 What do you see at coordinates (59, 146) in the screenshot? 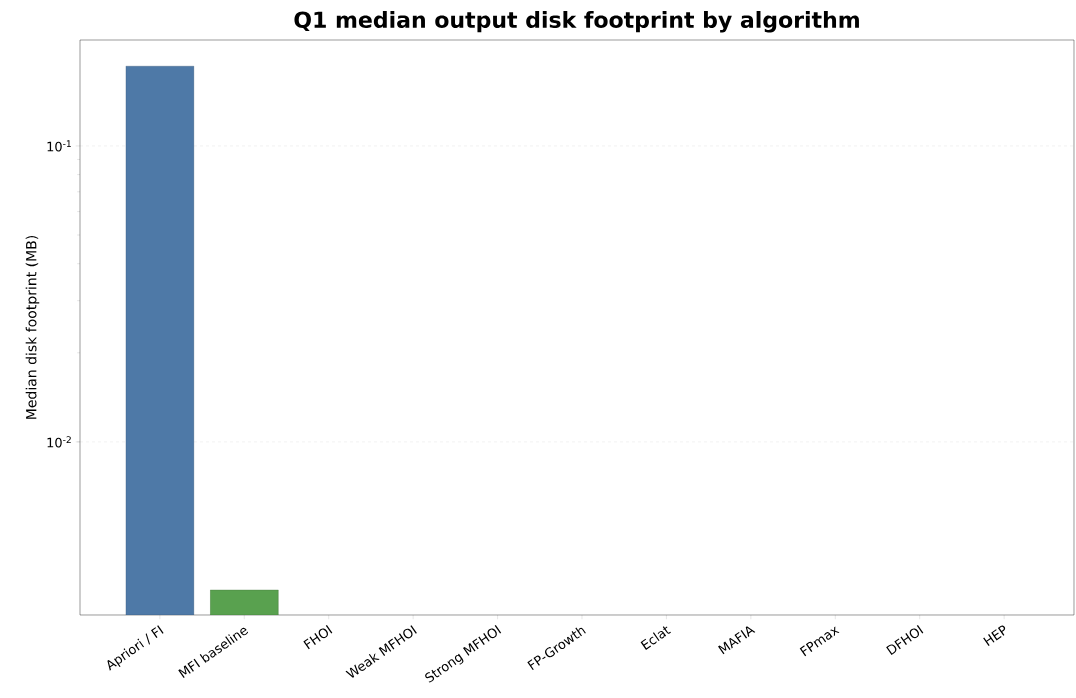
I see `y-tick-label: 10$^{-1}$` at bounding box center [59, 146].